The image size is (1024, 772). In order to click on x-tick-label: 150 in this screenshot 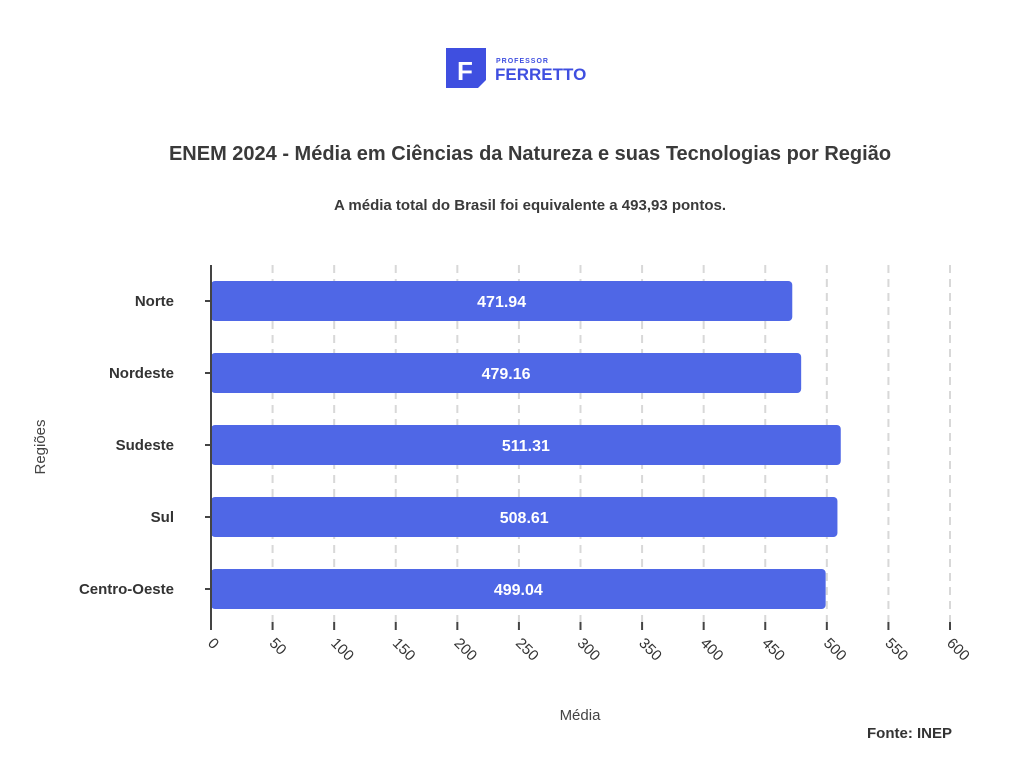, I will do `click(404, 650)`.